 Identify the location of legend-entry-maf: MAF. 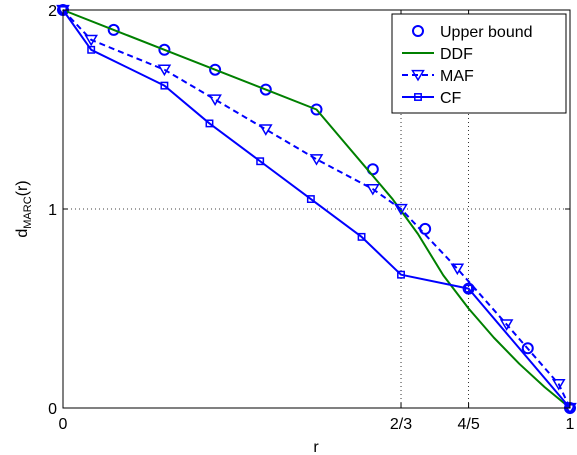
(438, 76).